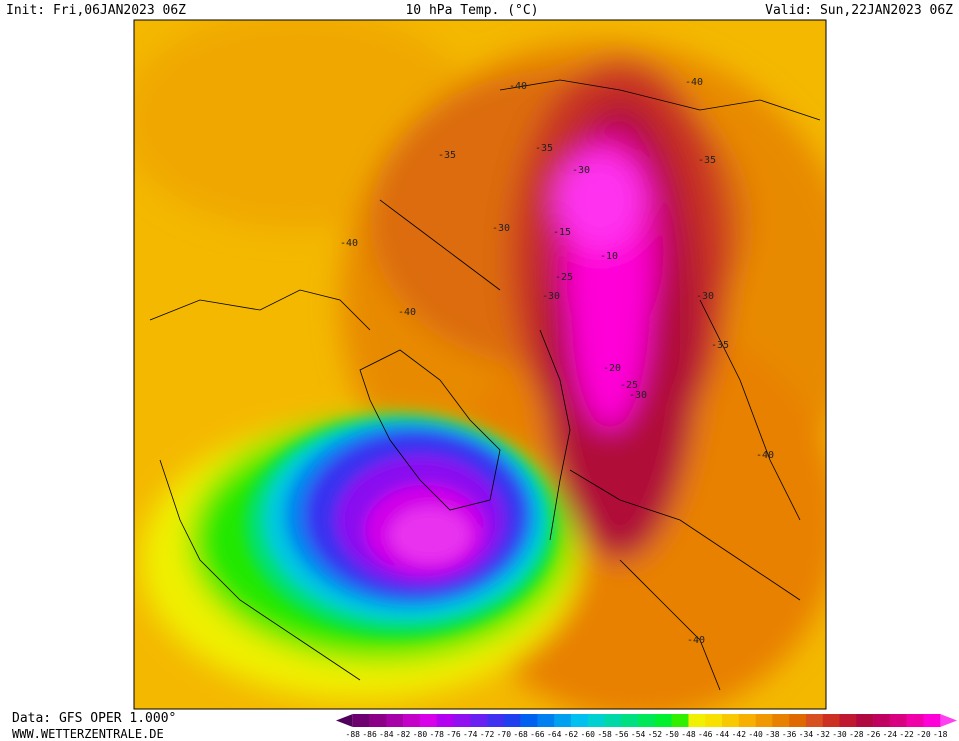 Image resolution: width=959 pixels, height=741 pixels. What do you see at coordinates (487, 734) in the screenshot?
I see `colorbar-label: -72` at bounding box center [487, 734].